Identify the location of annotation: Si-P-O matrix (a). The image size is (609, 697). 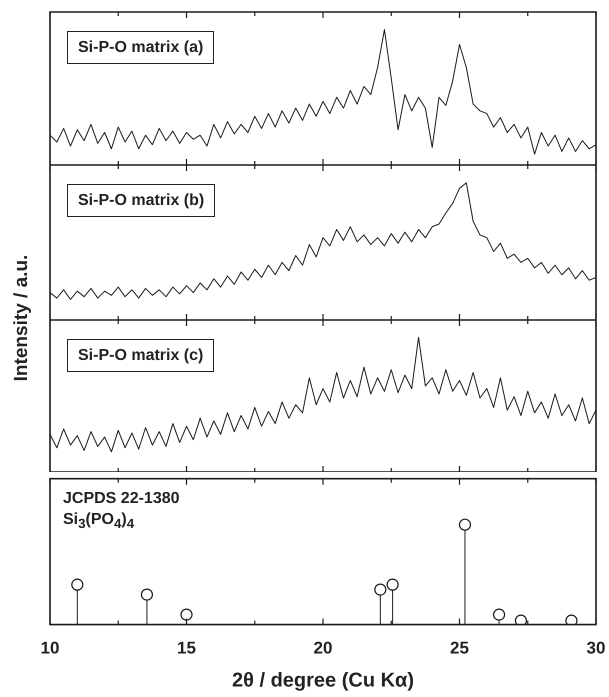
(140, 47).